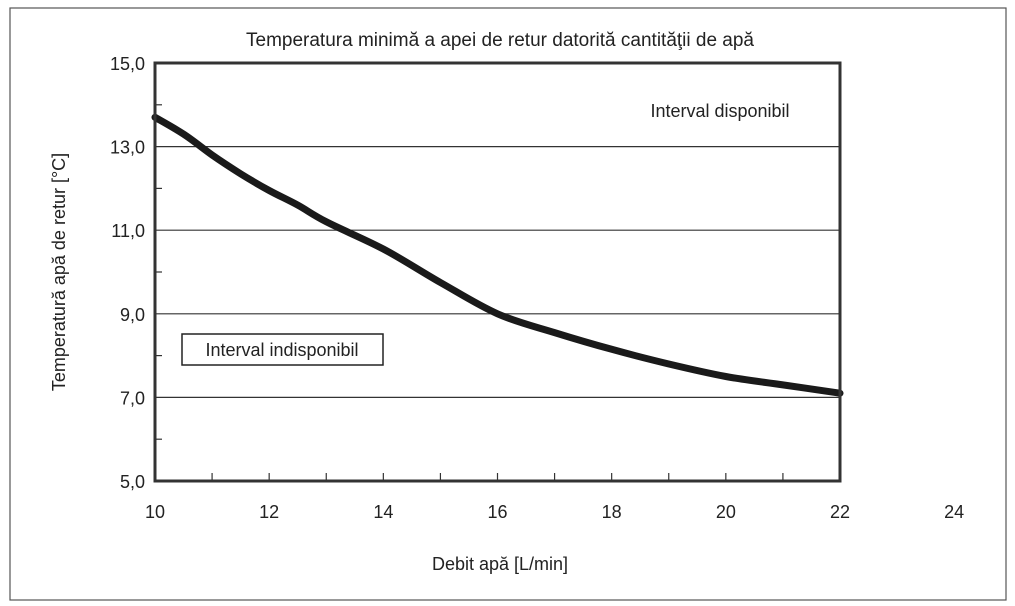  I want to click on annotation-available: Interval disponibil, so click(719, 111).